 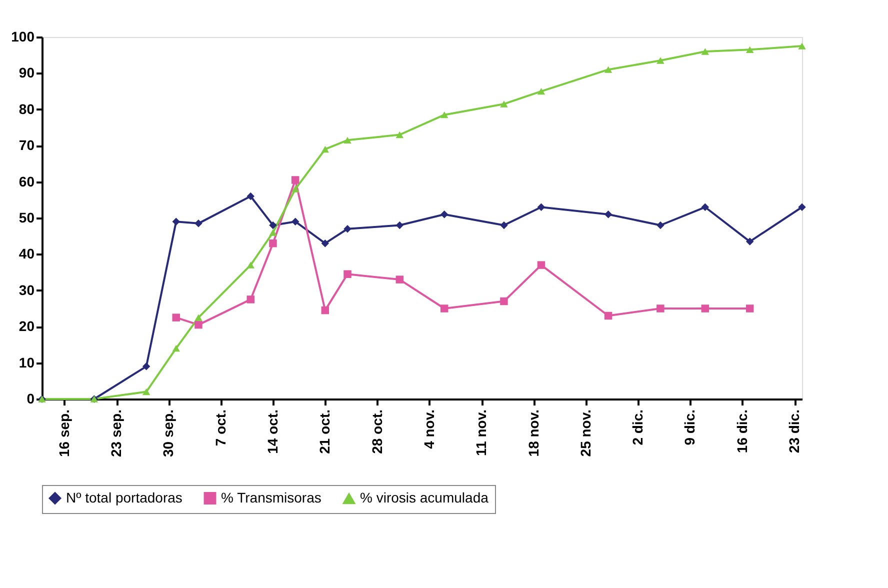 I want to click on x-tick-label: 4 nov., so click(x=428, y=429).